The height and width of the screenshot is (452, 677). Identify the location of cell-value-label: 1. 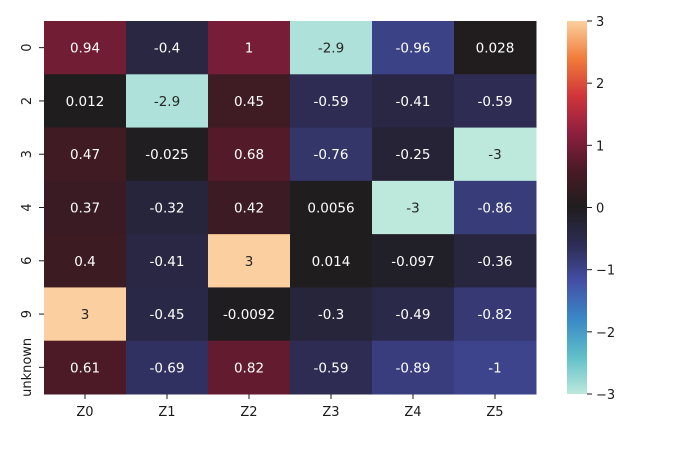
(249, 49).